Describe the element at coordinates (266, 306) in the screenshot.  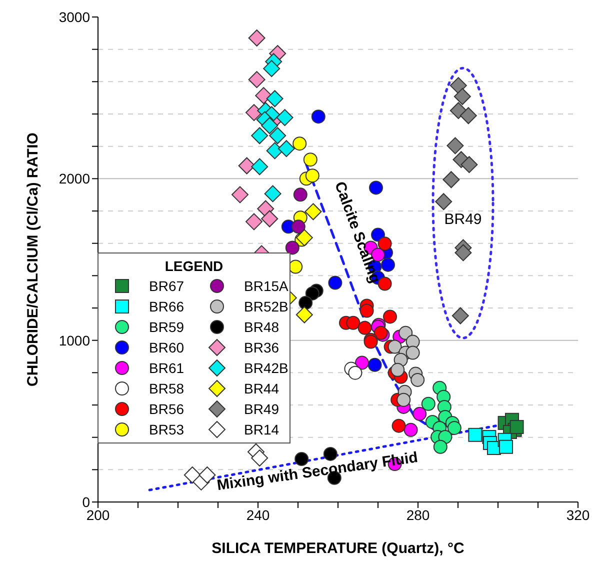
I see `legend-label: BR52B` at that location.